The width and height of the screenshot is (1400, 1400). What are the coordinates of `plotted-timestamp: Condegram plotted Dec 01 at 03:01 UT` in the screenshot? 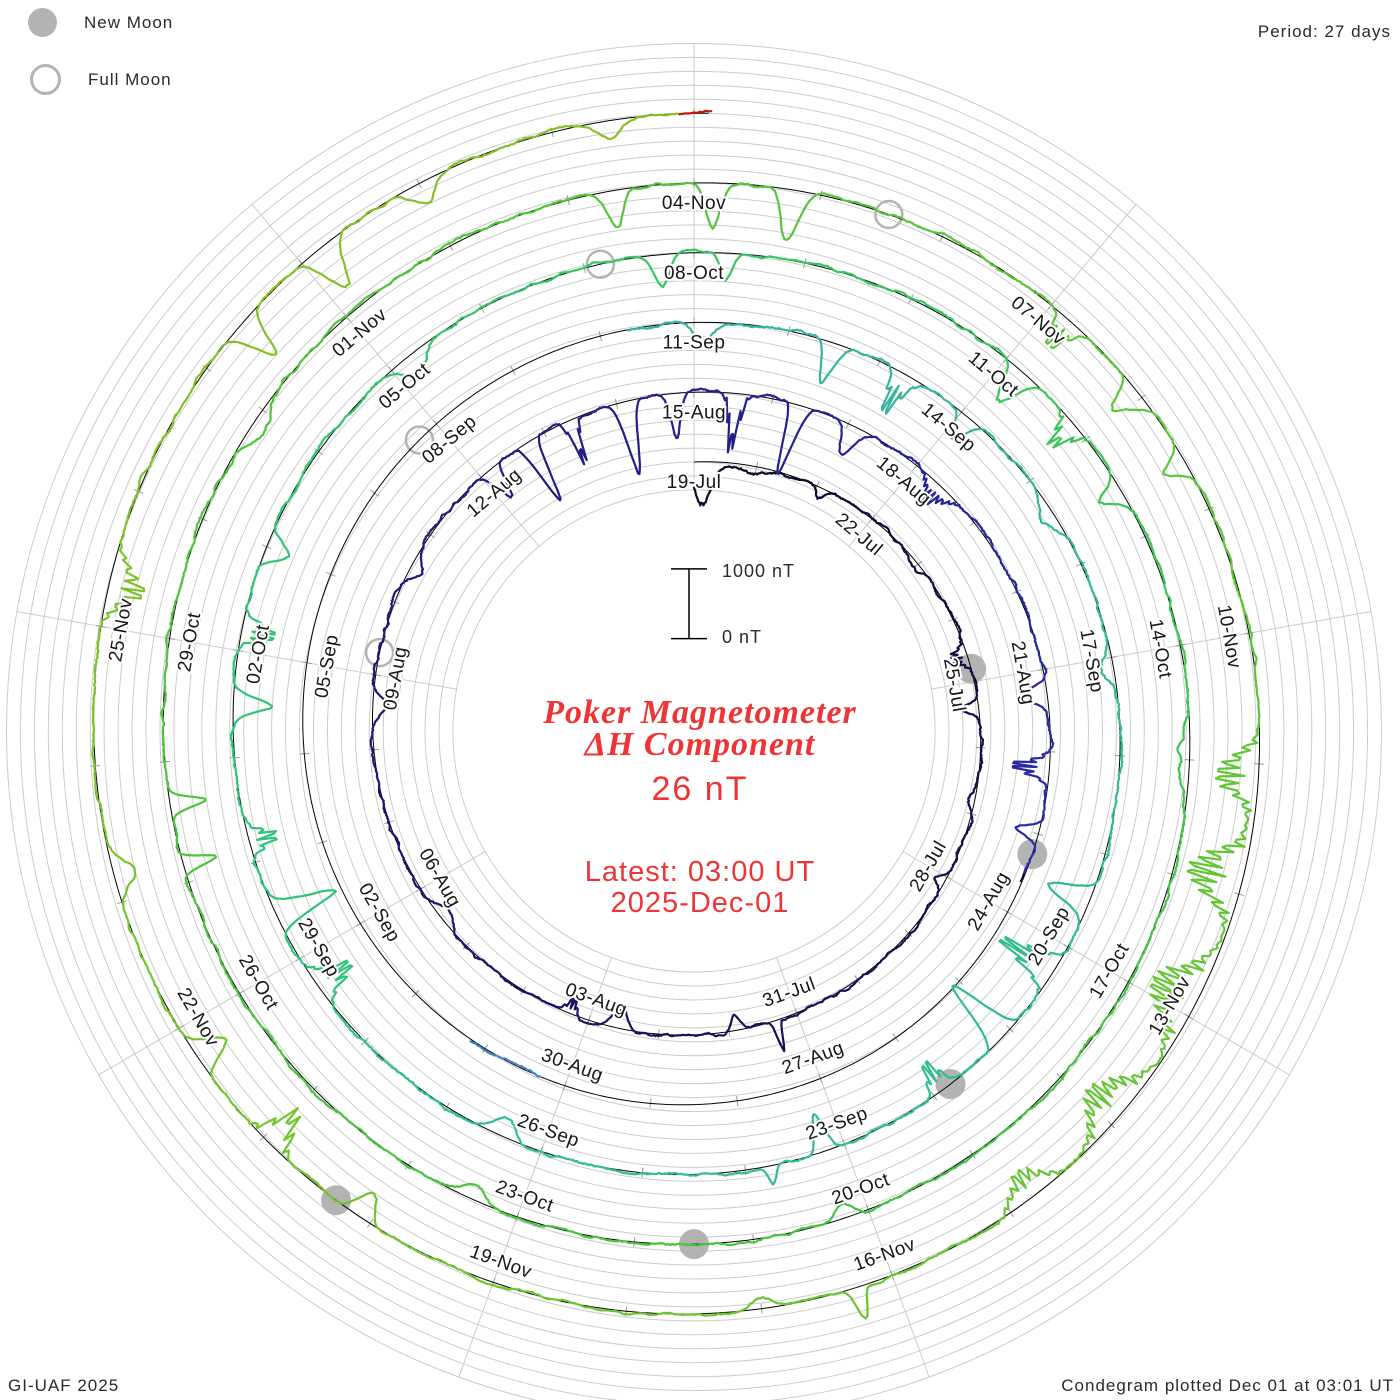 It's located at (1227, 1385).